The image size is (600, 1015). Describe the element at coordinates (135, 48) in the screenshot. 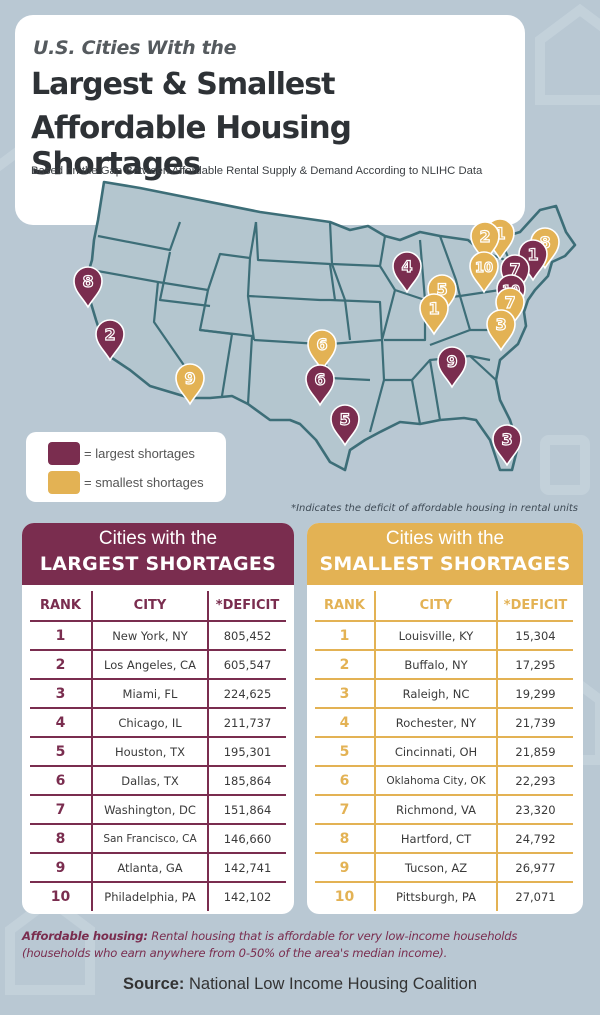

I see `title-kicker: U.S. Cities With the` at that location.